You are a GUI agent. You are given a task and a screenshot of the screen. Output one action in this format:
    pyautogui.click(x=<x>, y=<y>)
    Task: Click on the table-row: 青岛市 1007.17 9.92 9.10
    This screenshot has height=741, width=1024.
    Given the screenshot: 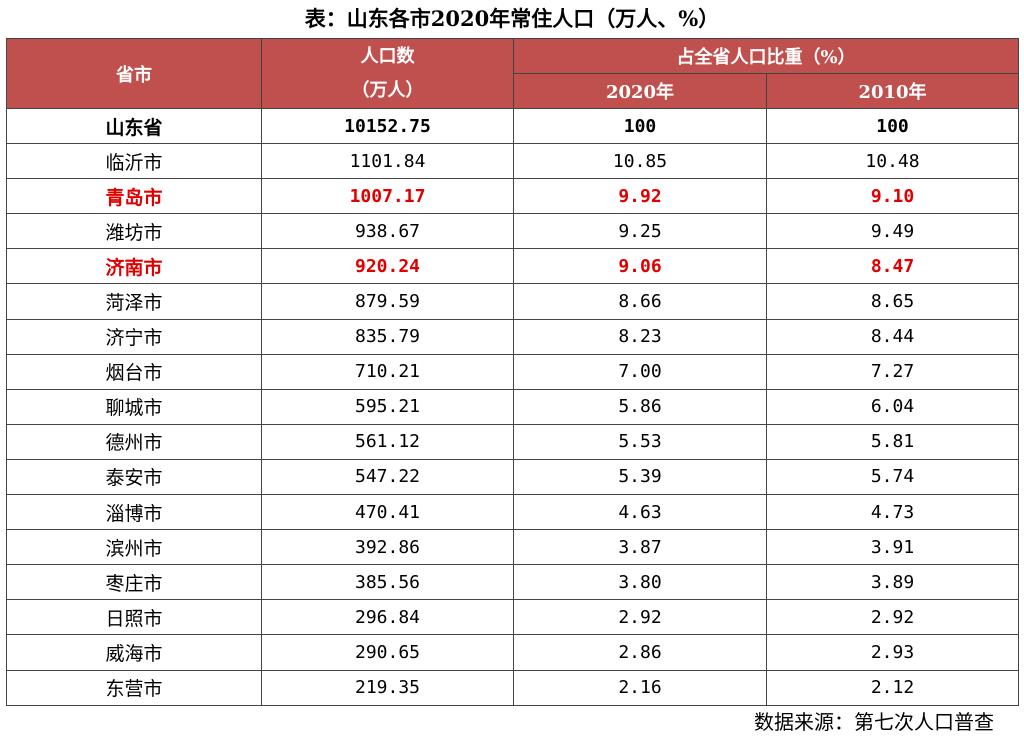 What is the action you would take?
    pyautogui.click(x=513, y=196)
    